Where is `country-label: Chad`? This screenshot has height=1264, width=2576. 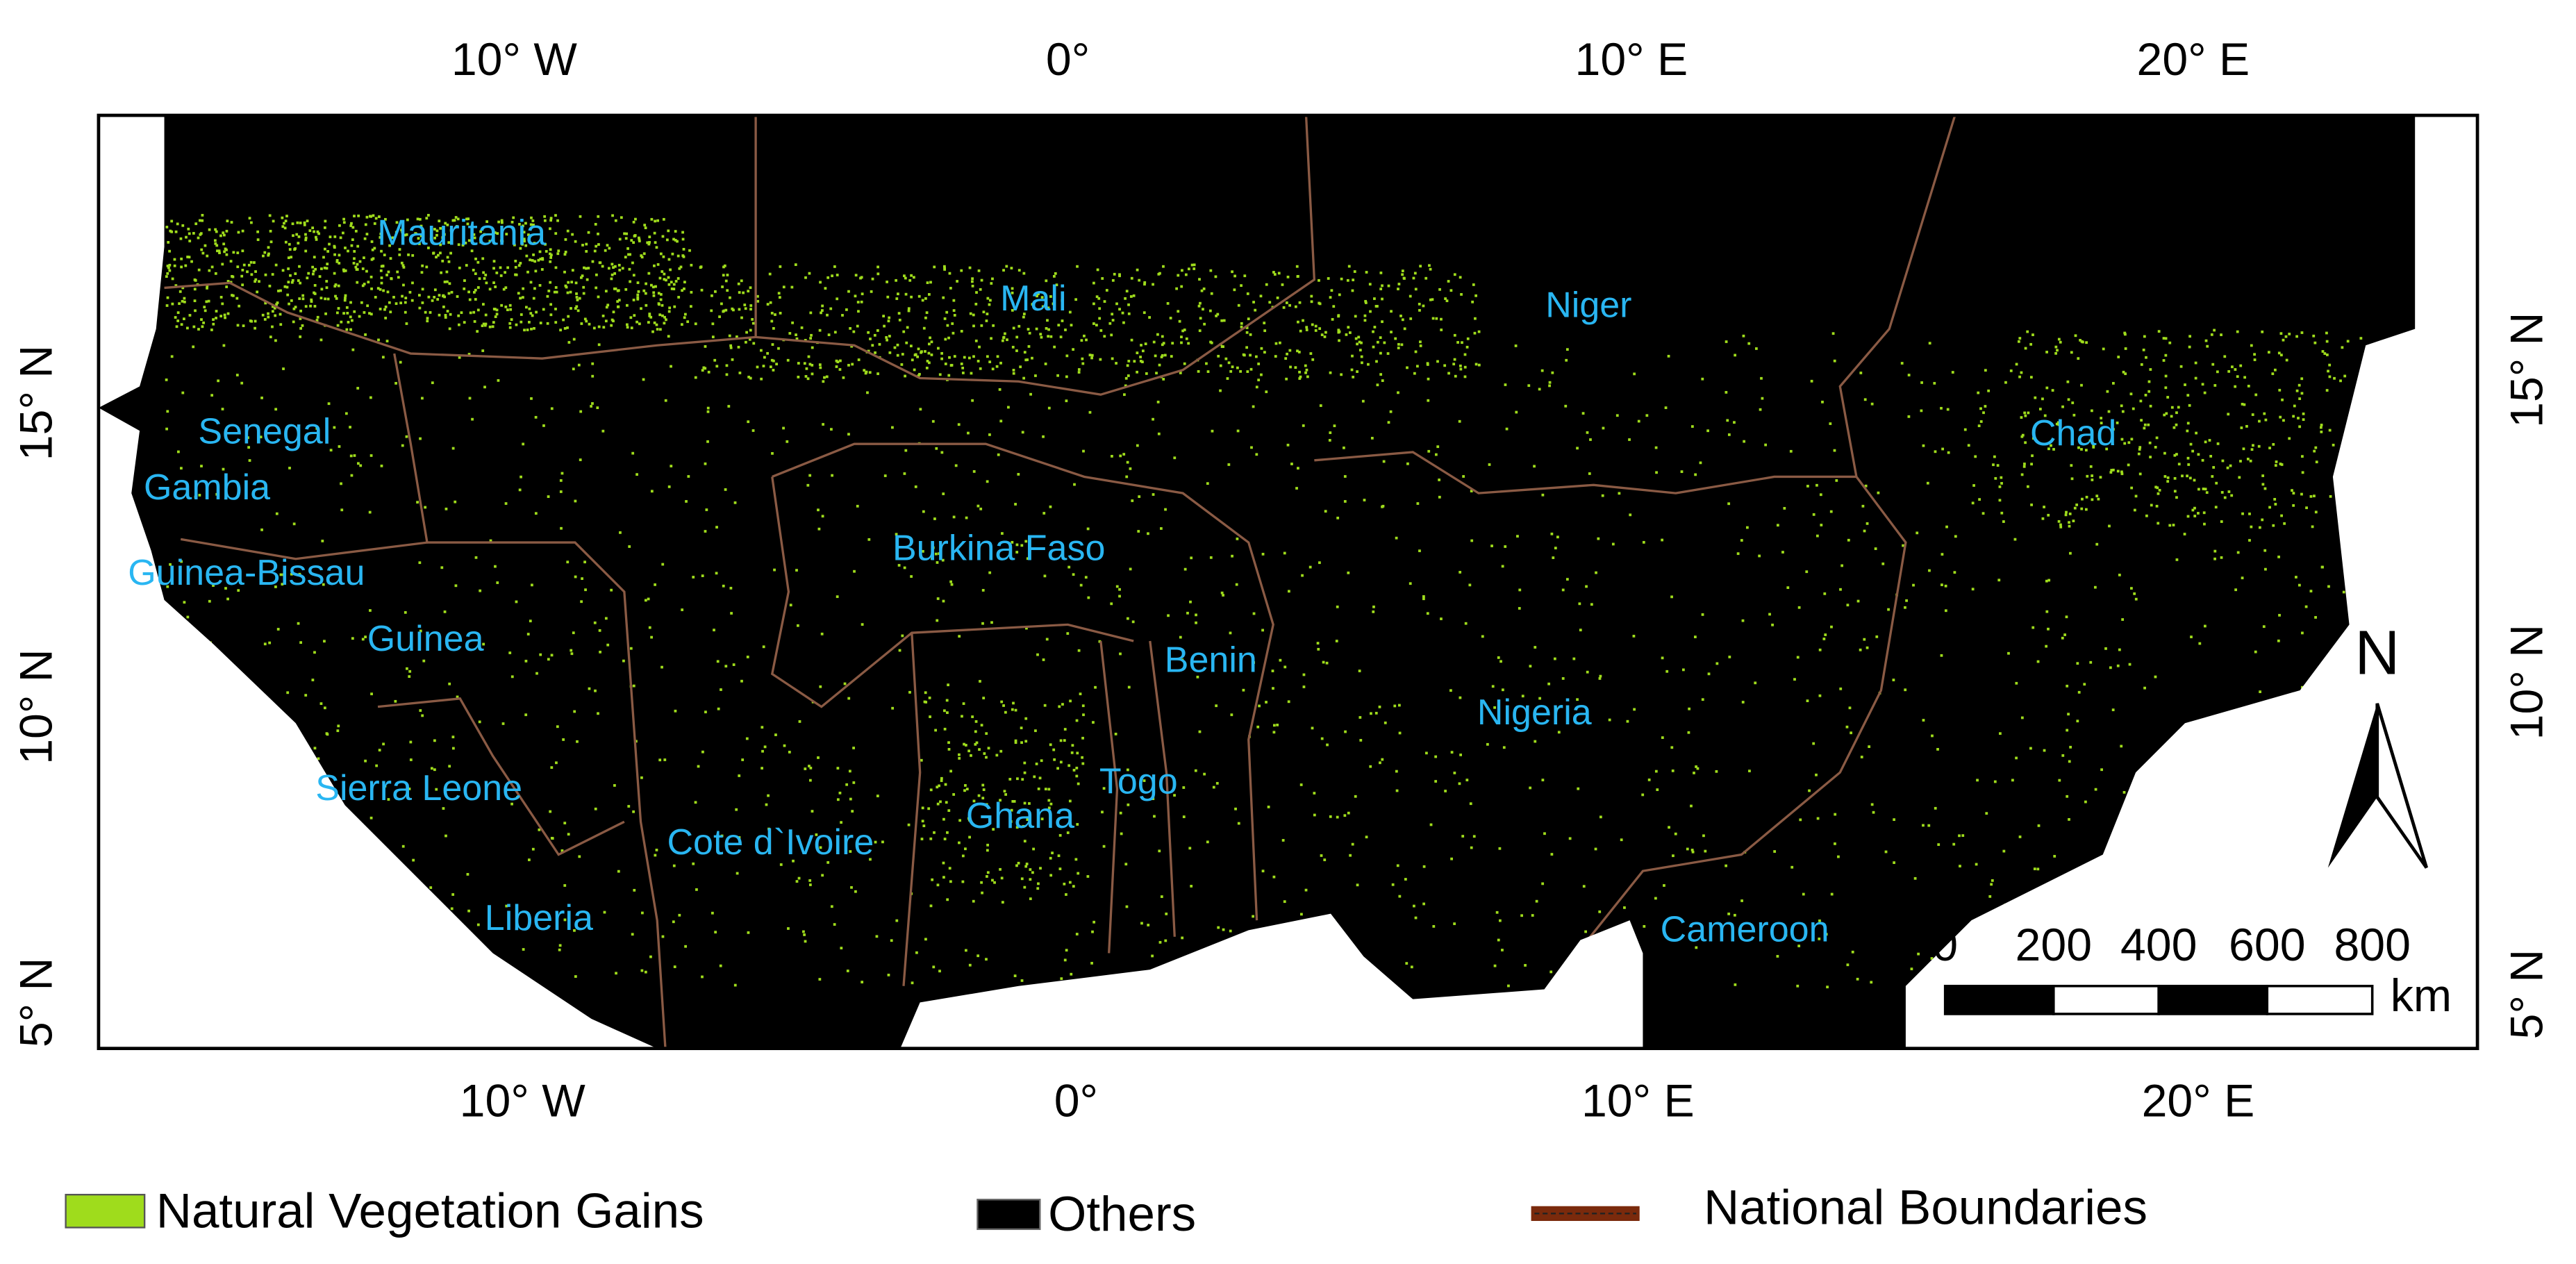 country-label: Chad is located at coordinates (2073, 433).